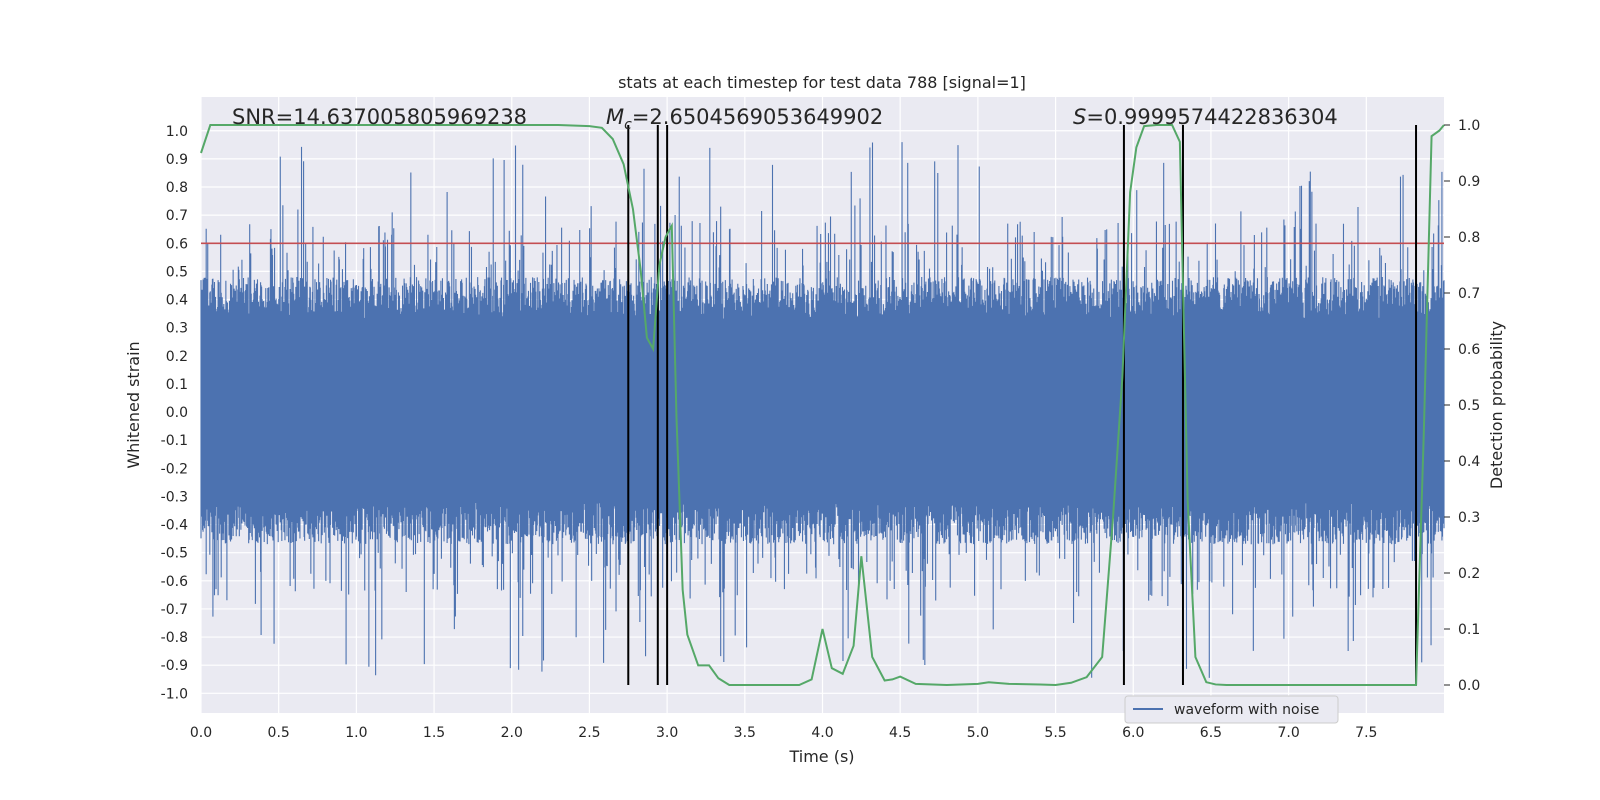 Image resolution: width=1600 pixels, height=800 pixels. I want to click on legend-label: waveform with noise, so click(1246, 710).